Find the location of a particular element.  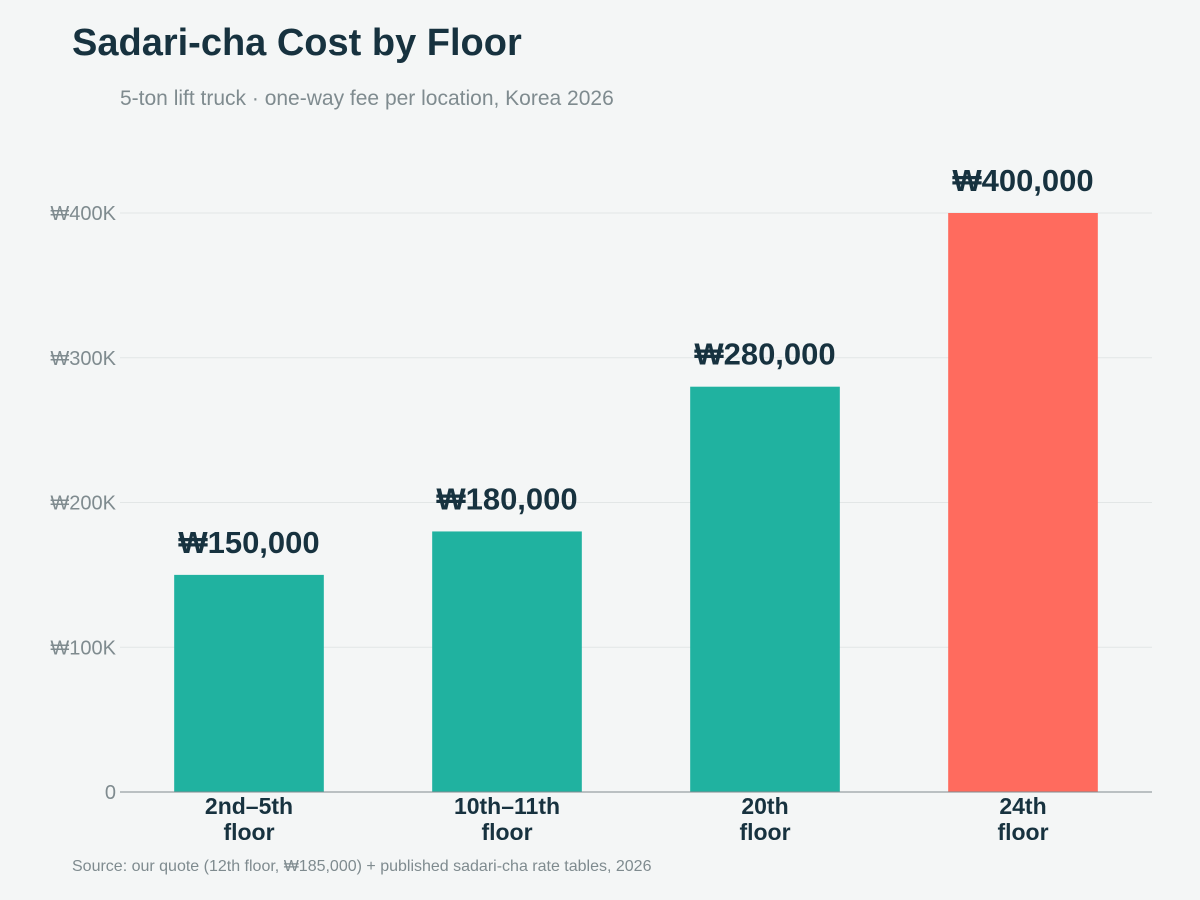

x-tick-label: 2nd–5th floor is located at coordinates (249, 819).